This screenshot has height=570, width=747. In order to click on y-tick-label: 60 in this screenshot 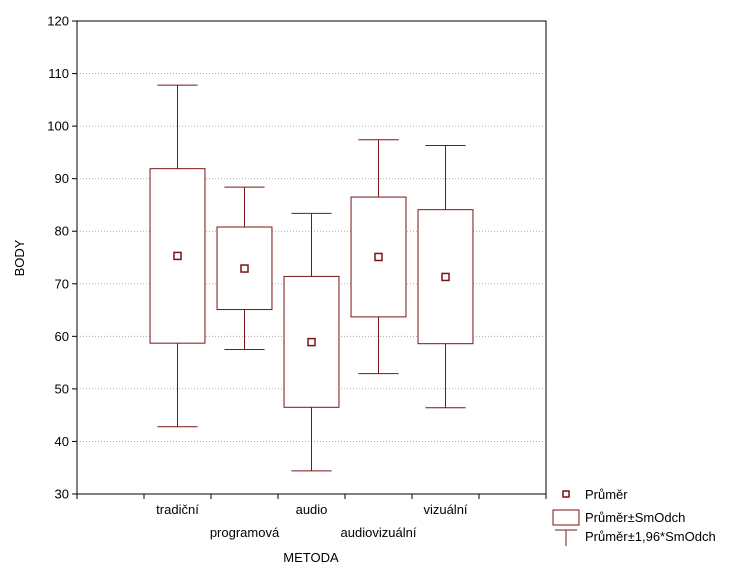, I will do `click(62, 336)`.